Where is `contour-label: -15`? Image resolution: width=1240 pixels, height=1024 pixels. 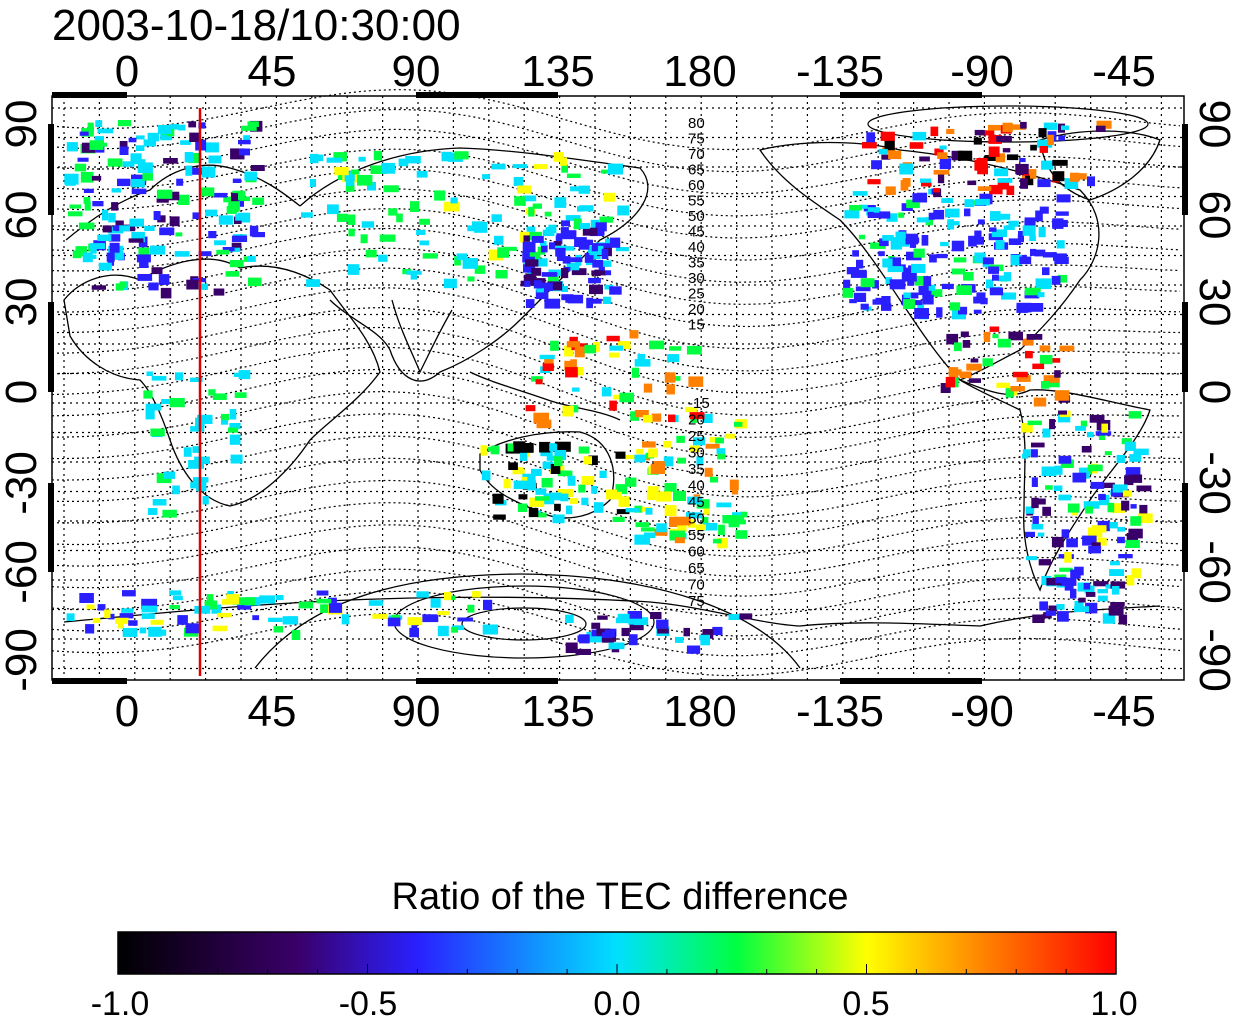
contour-label: -15 is located at coordinates (699, 403).